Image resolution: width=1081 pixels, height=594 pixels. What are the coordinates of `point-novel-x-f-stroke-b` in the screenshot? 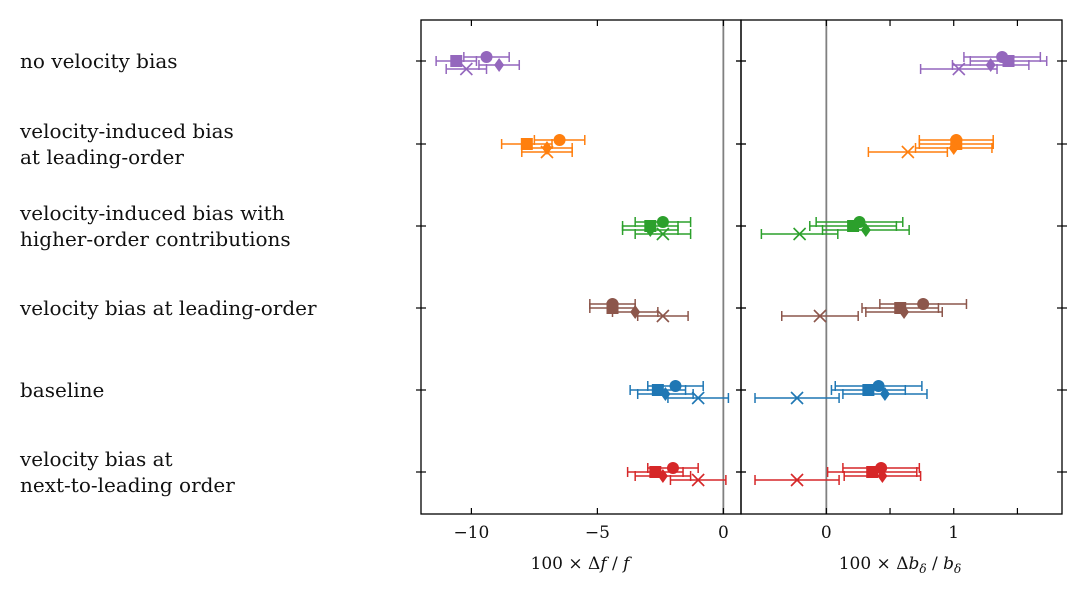 It's located at (466, 69).